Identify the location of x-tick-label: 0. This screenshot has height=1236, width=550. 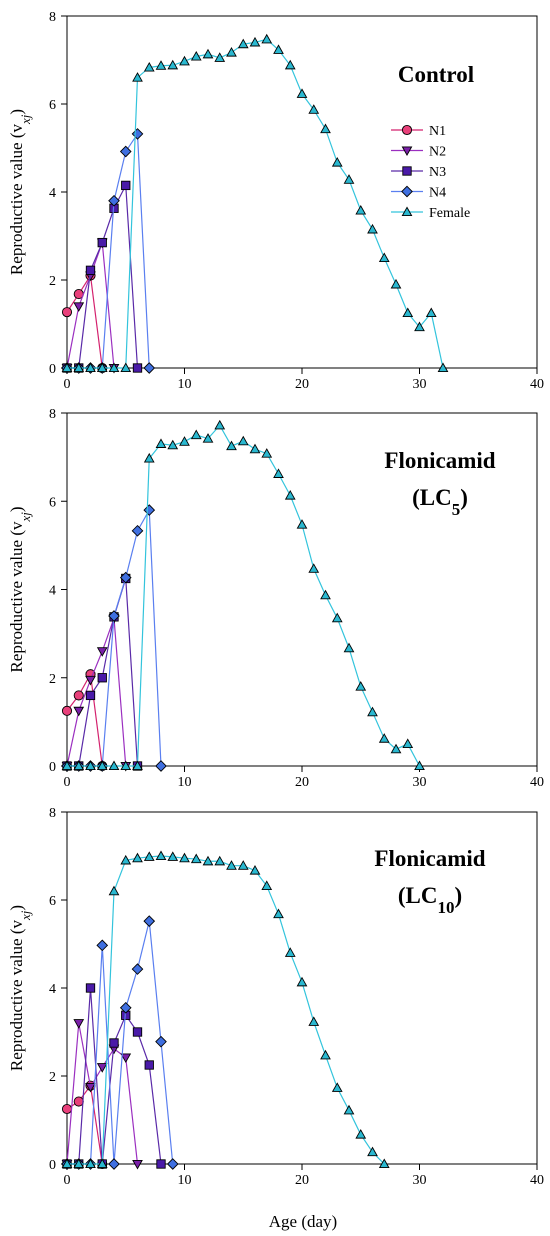
(67, 782).